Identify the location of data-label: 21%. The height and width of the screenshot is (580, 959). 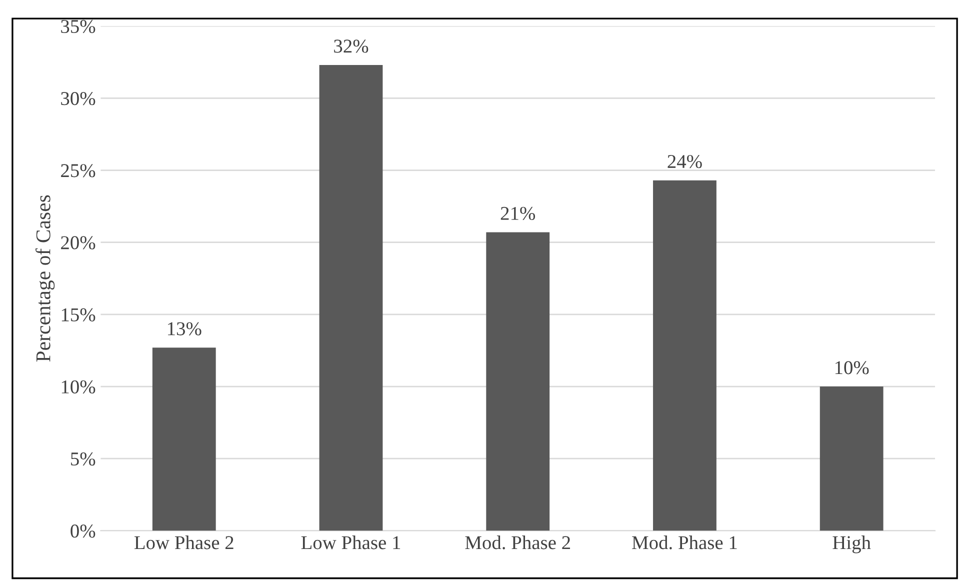
(518, 213).